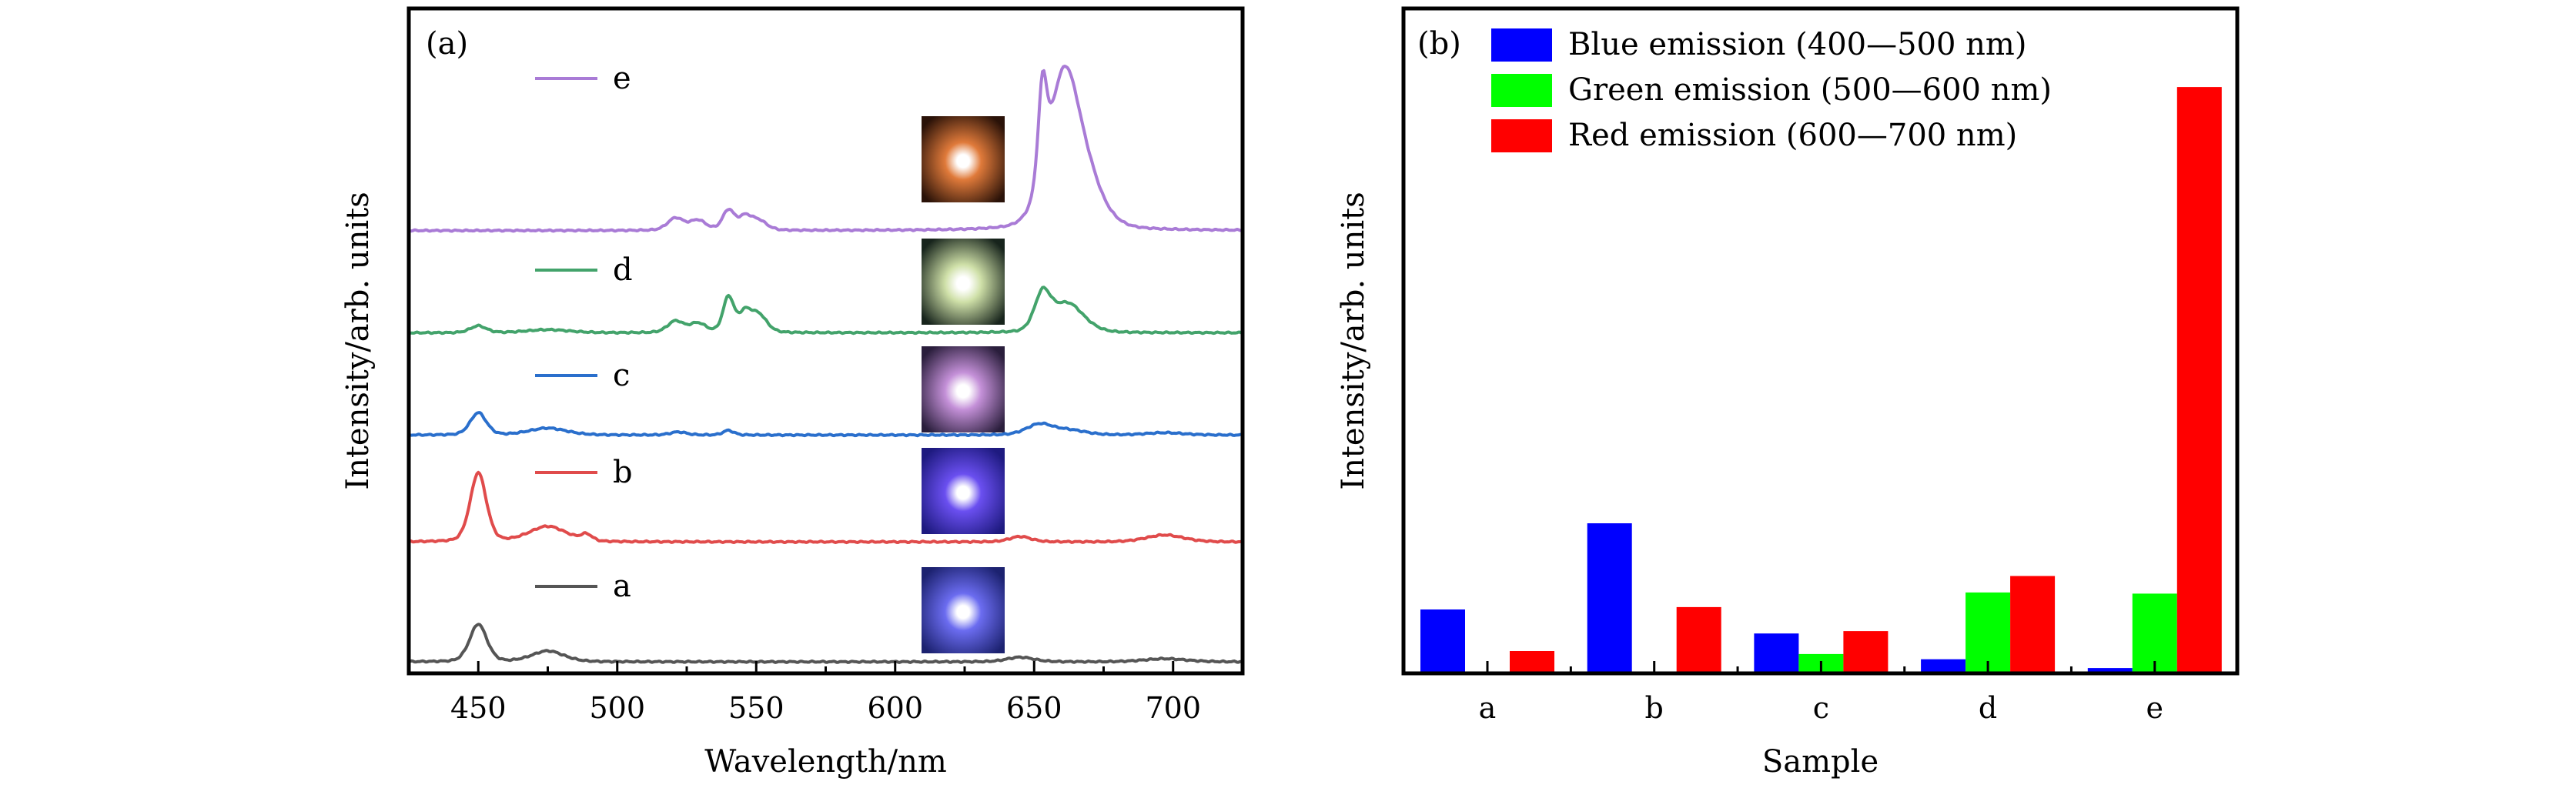 The width and height of the screenshot is (2576, 788). I want to click on spectrum-curve-a, so click(826, 643).